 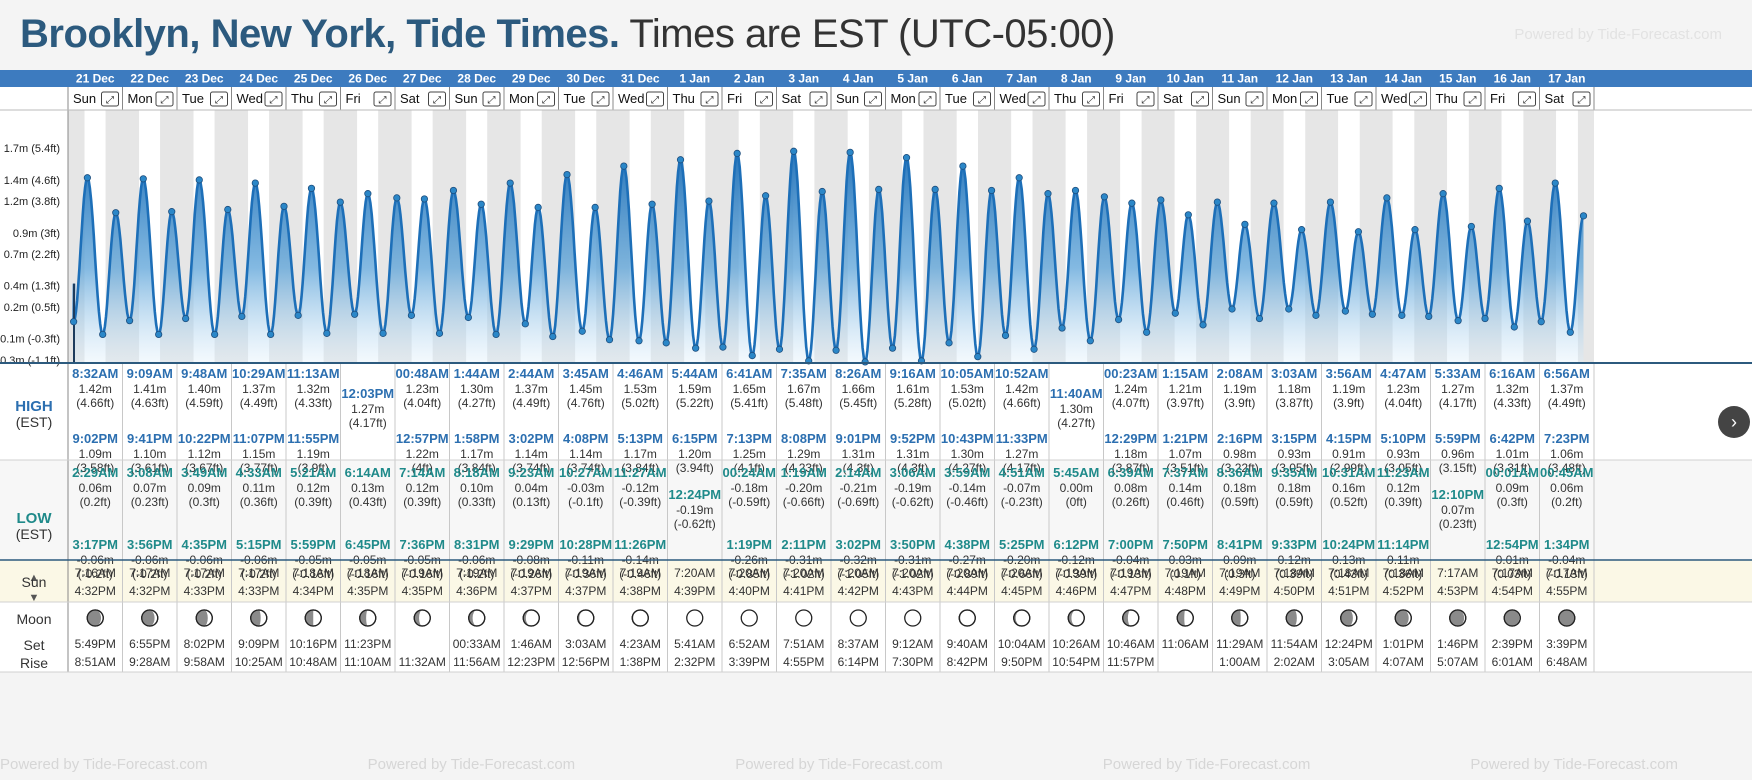 I want to click on low-tide-time: 7:00PM, so click(x=1131, y=544).